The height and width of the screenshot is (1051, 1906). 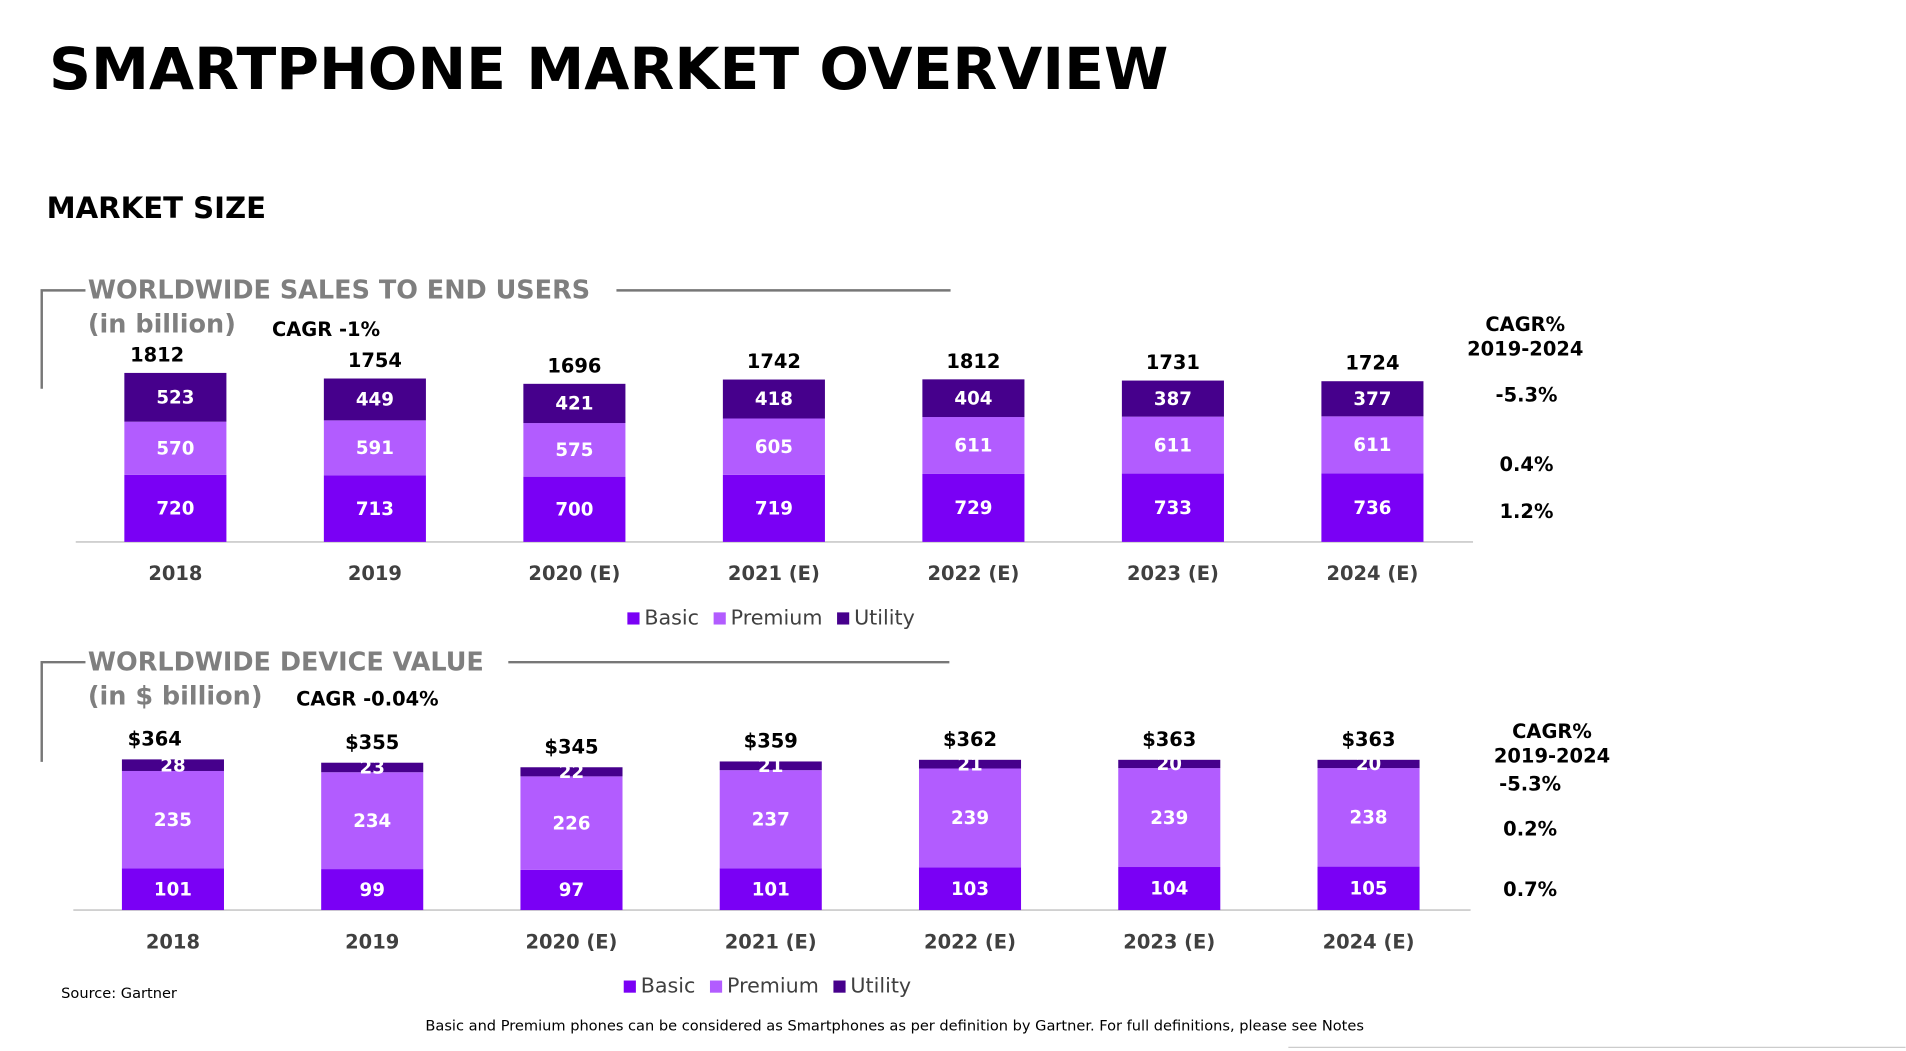 What do you see at coordinates (1173, 573) in the screenshot?
I see `x-tick-label: 2023 (E)` at bounding box center [1173, 573].